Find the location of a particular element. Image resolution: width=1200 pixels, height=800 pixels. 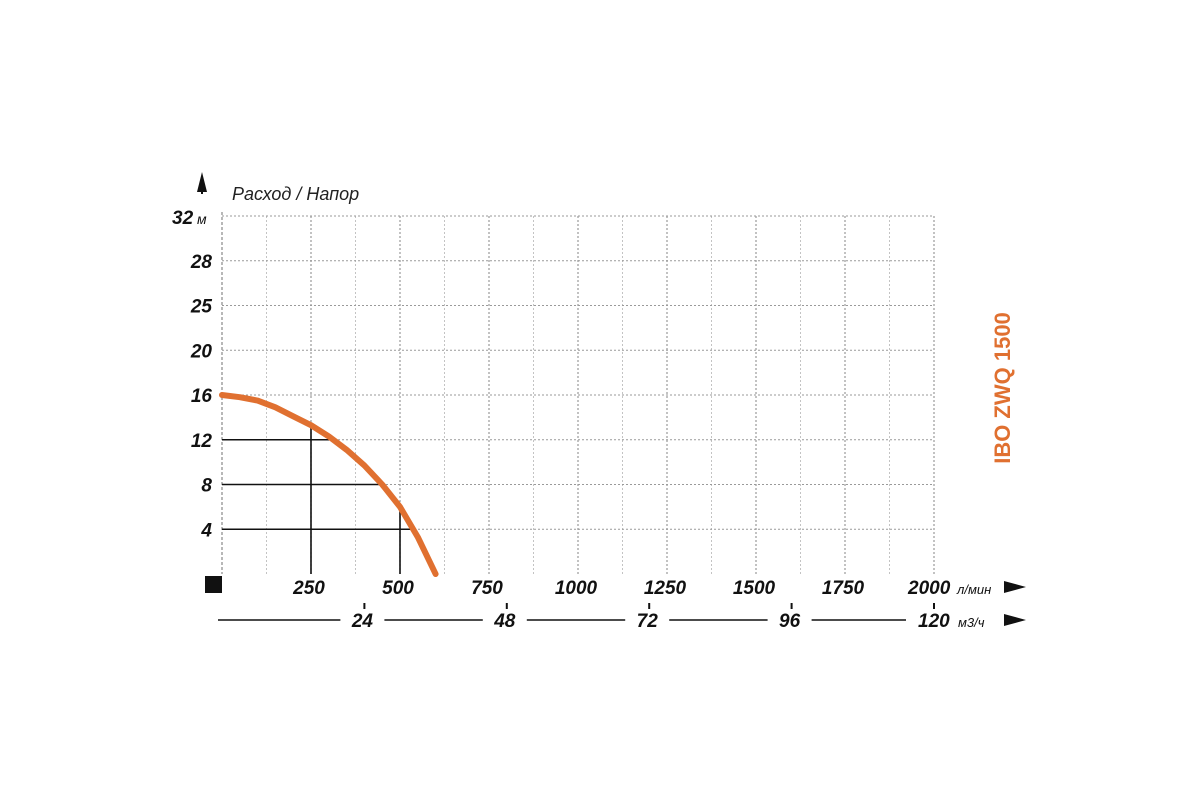

x2-tick-label-last: 120 is located at coordinates (934, 621).